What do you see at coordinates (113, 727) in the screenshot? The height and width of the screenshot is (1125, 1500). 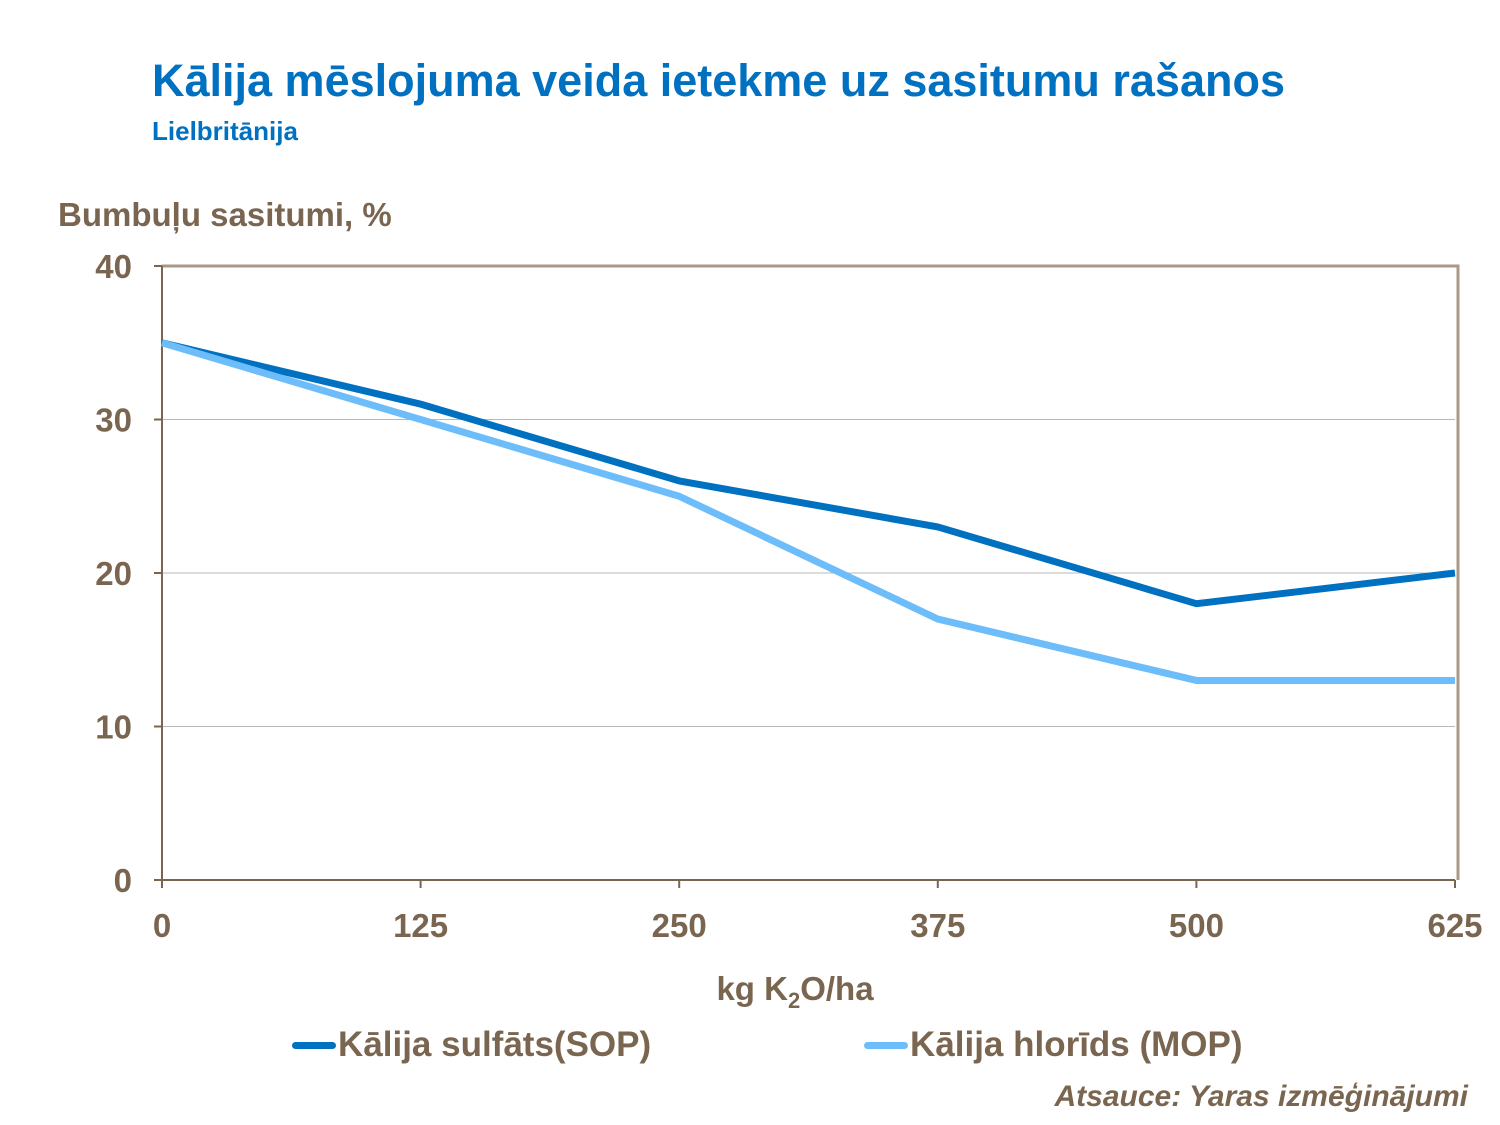 I see `y-tick-label: 10` at bounding box center [113, 727].